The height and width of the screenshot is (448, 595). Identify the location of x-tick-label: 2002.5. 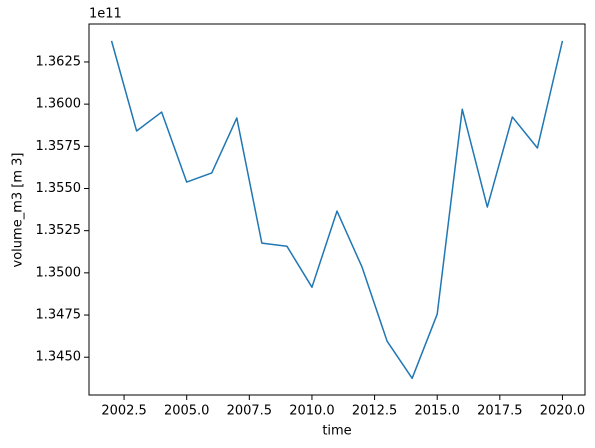
(124, 411).